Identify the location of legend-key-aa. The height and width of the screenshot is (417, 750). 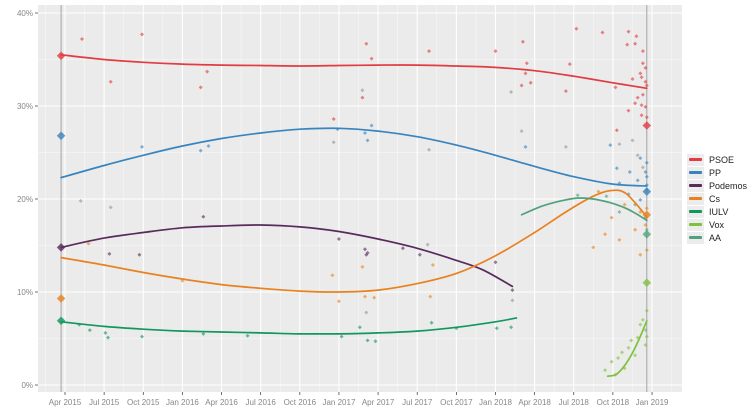
(695, 237).